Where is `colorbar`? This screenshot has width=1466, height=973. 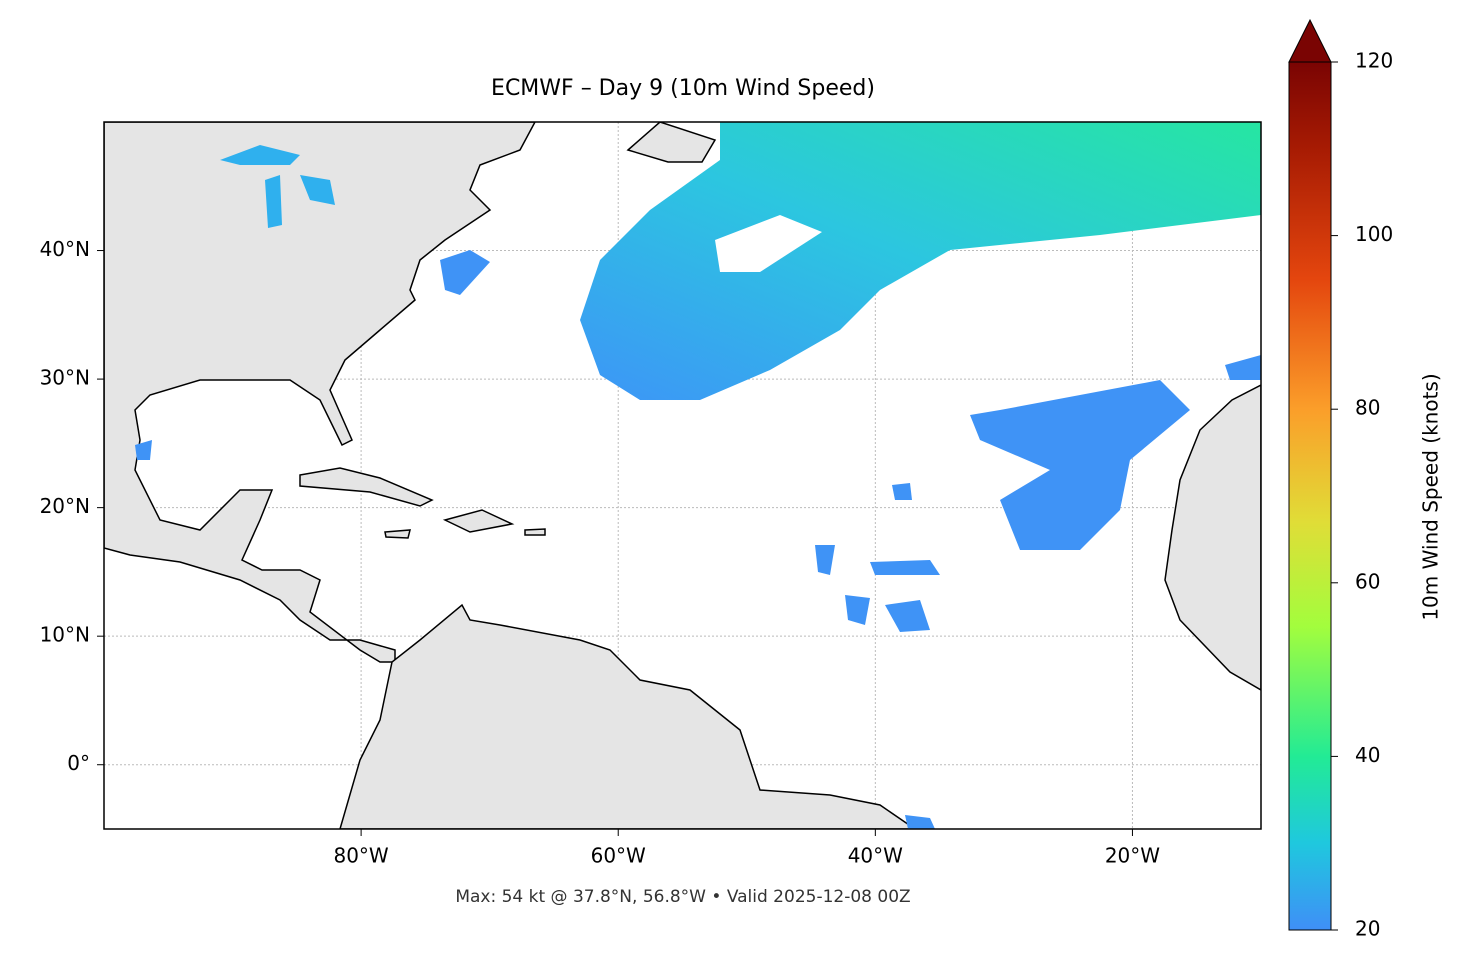
colorbar is located at coordinates (1310, 496).